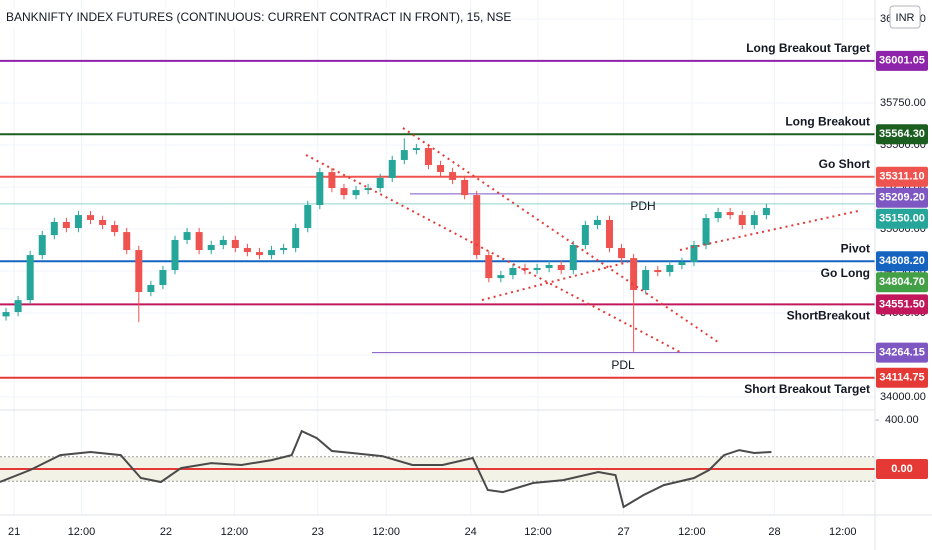 This screenshot has width=932, height=550. What do you see at coordinates (166, 532) in the screenshot?
I see `x-tick-label: 22` at bounding box center [166, 532].